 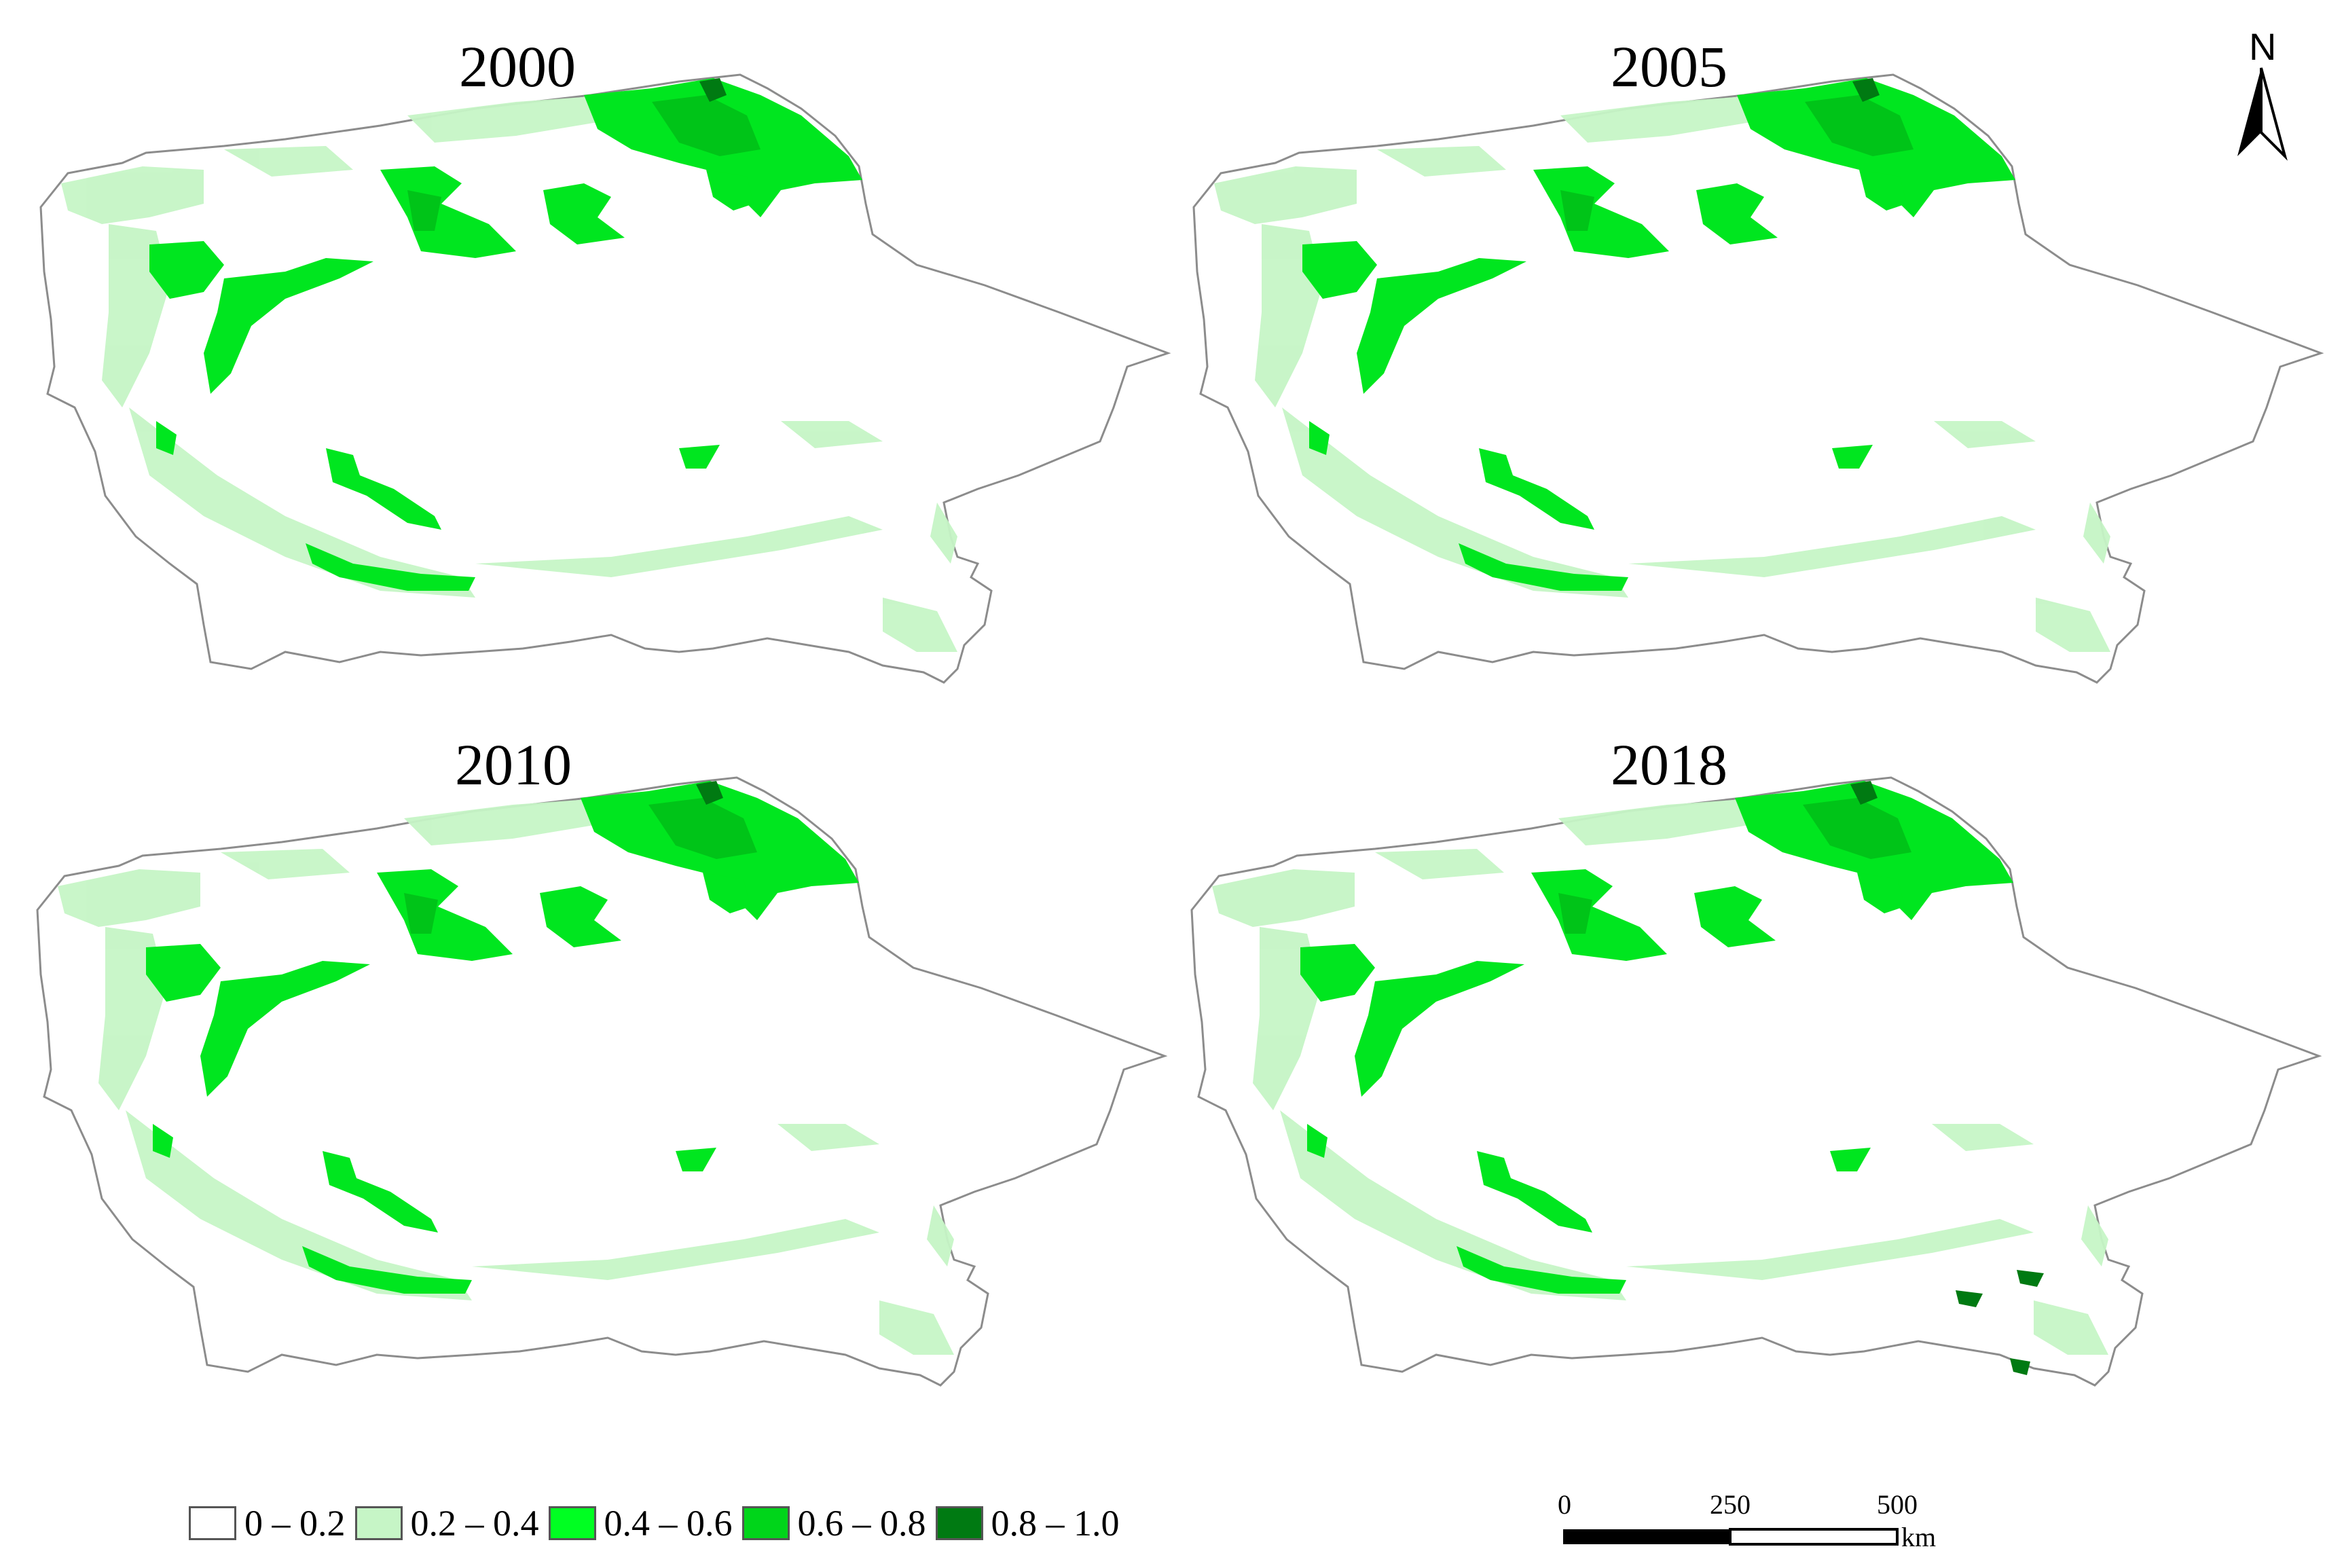 I want to click on scale-tick-0: 0, so click(x=1564, y=1504).